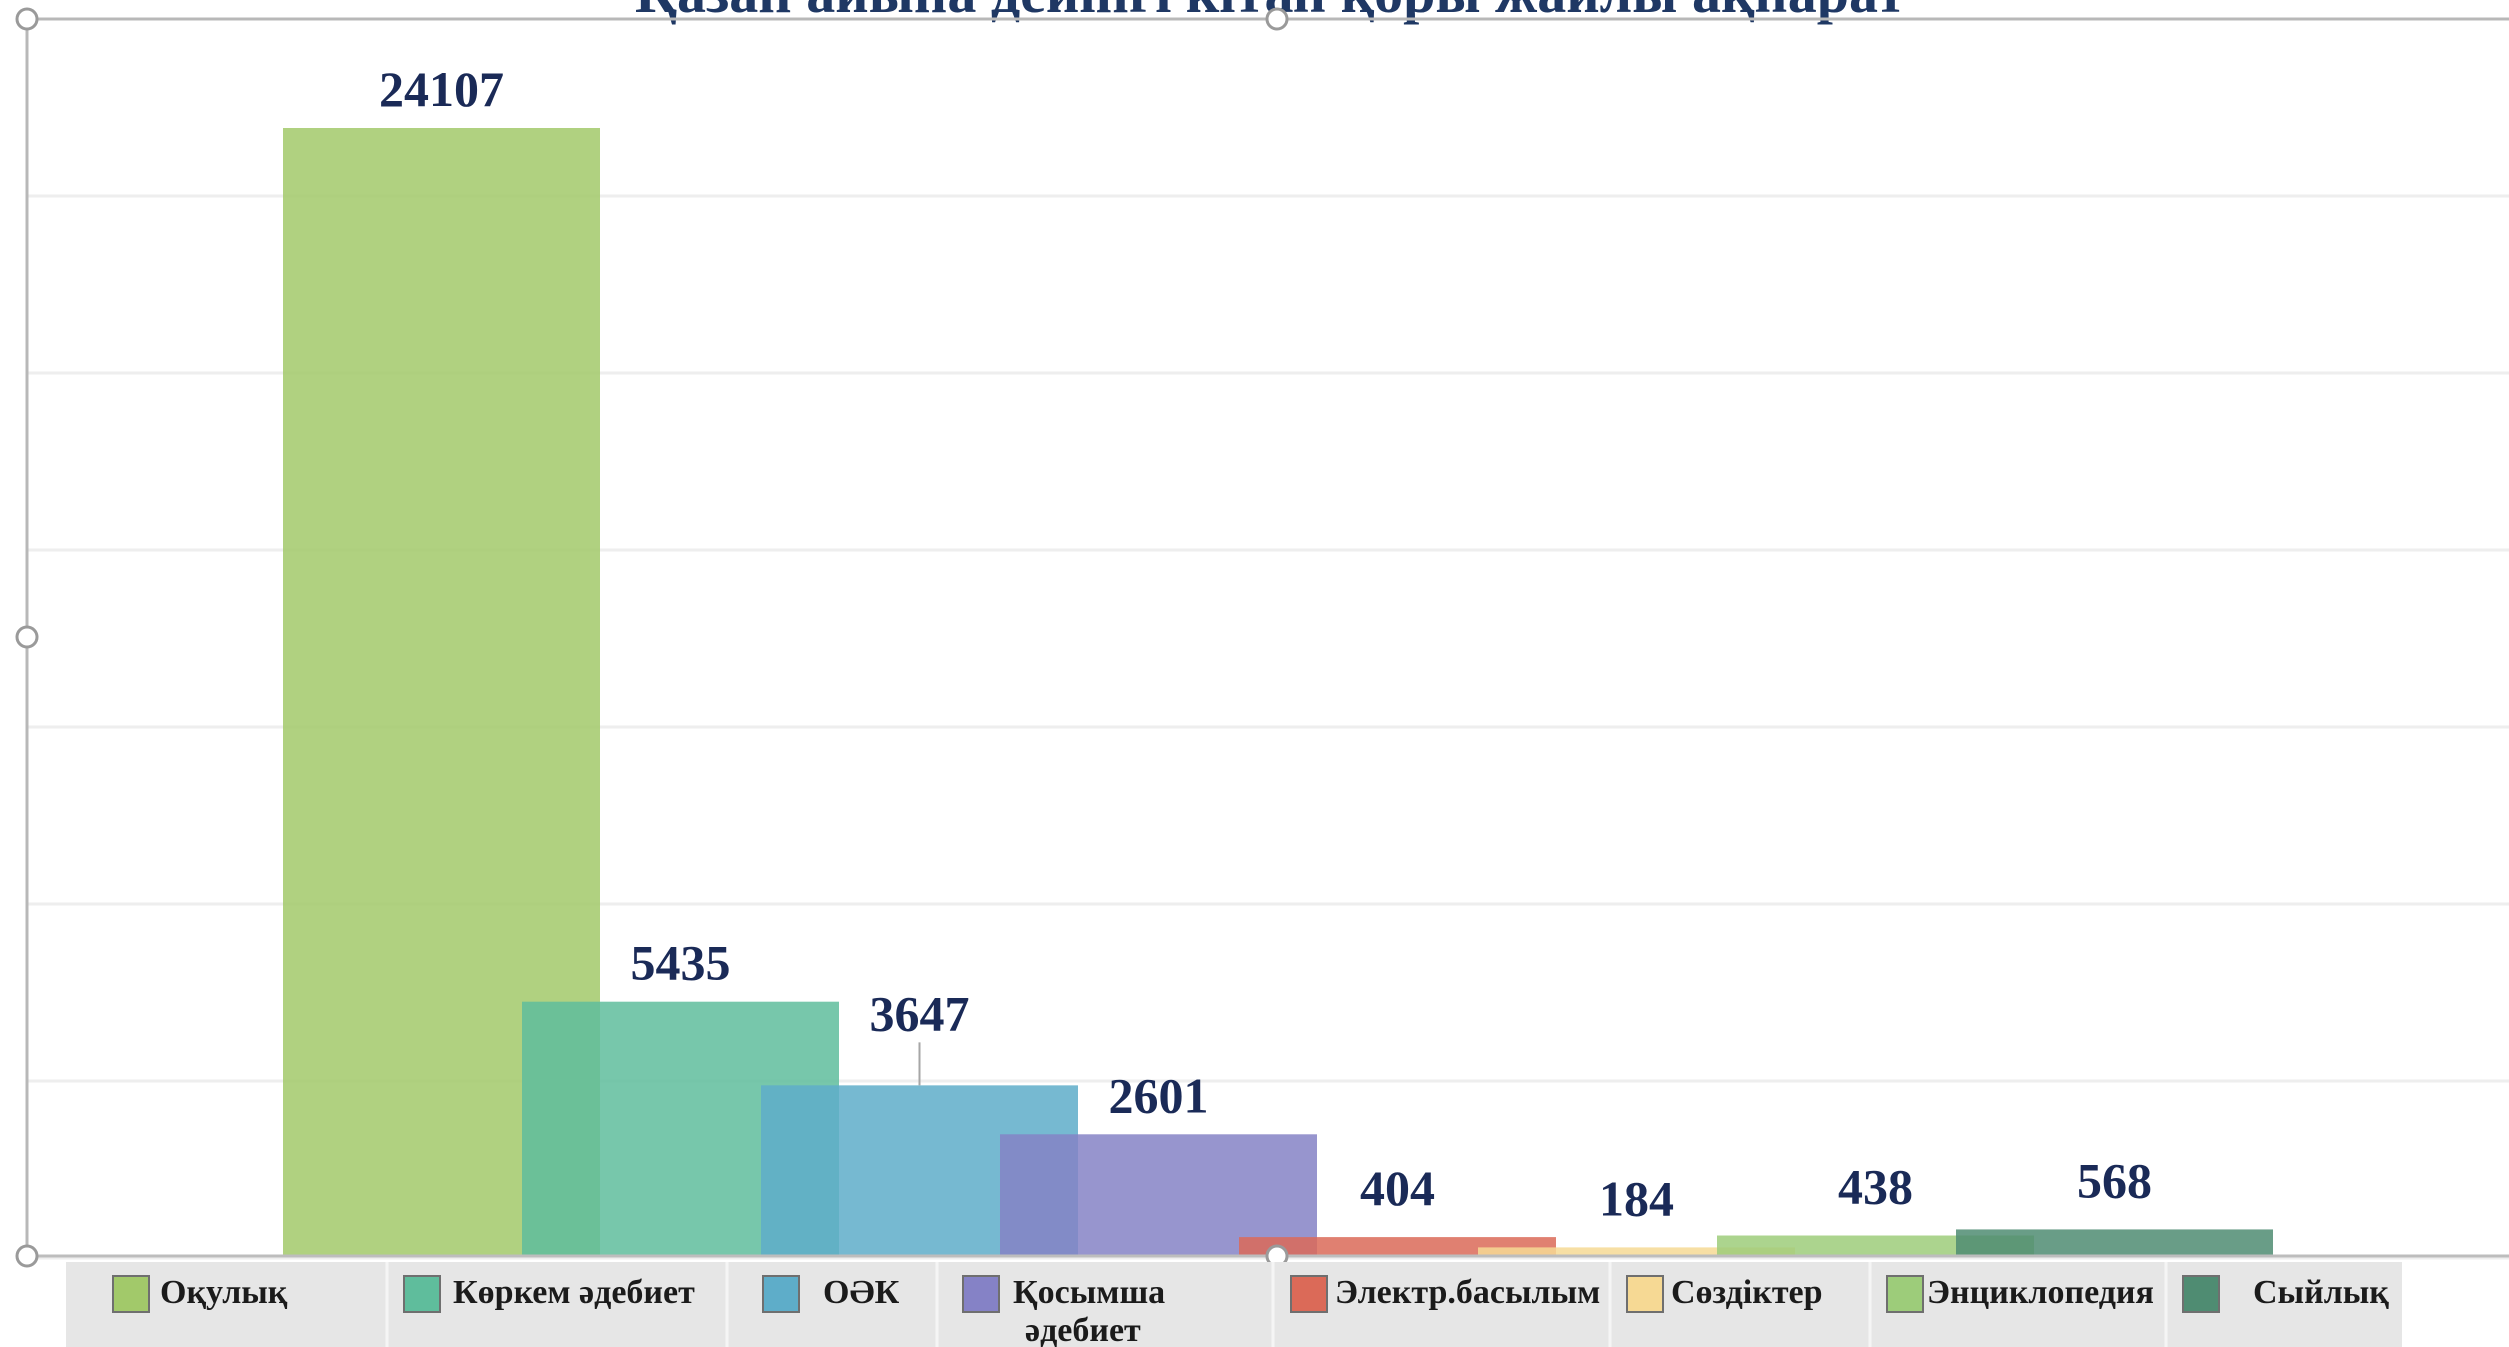 The width and height of the screenshot is (2509, 1347). Describe the element at coordinates (224, 1292) in the screenshot. I see `legend-label: Оқулық` at that location.